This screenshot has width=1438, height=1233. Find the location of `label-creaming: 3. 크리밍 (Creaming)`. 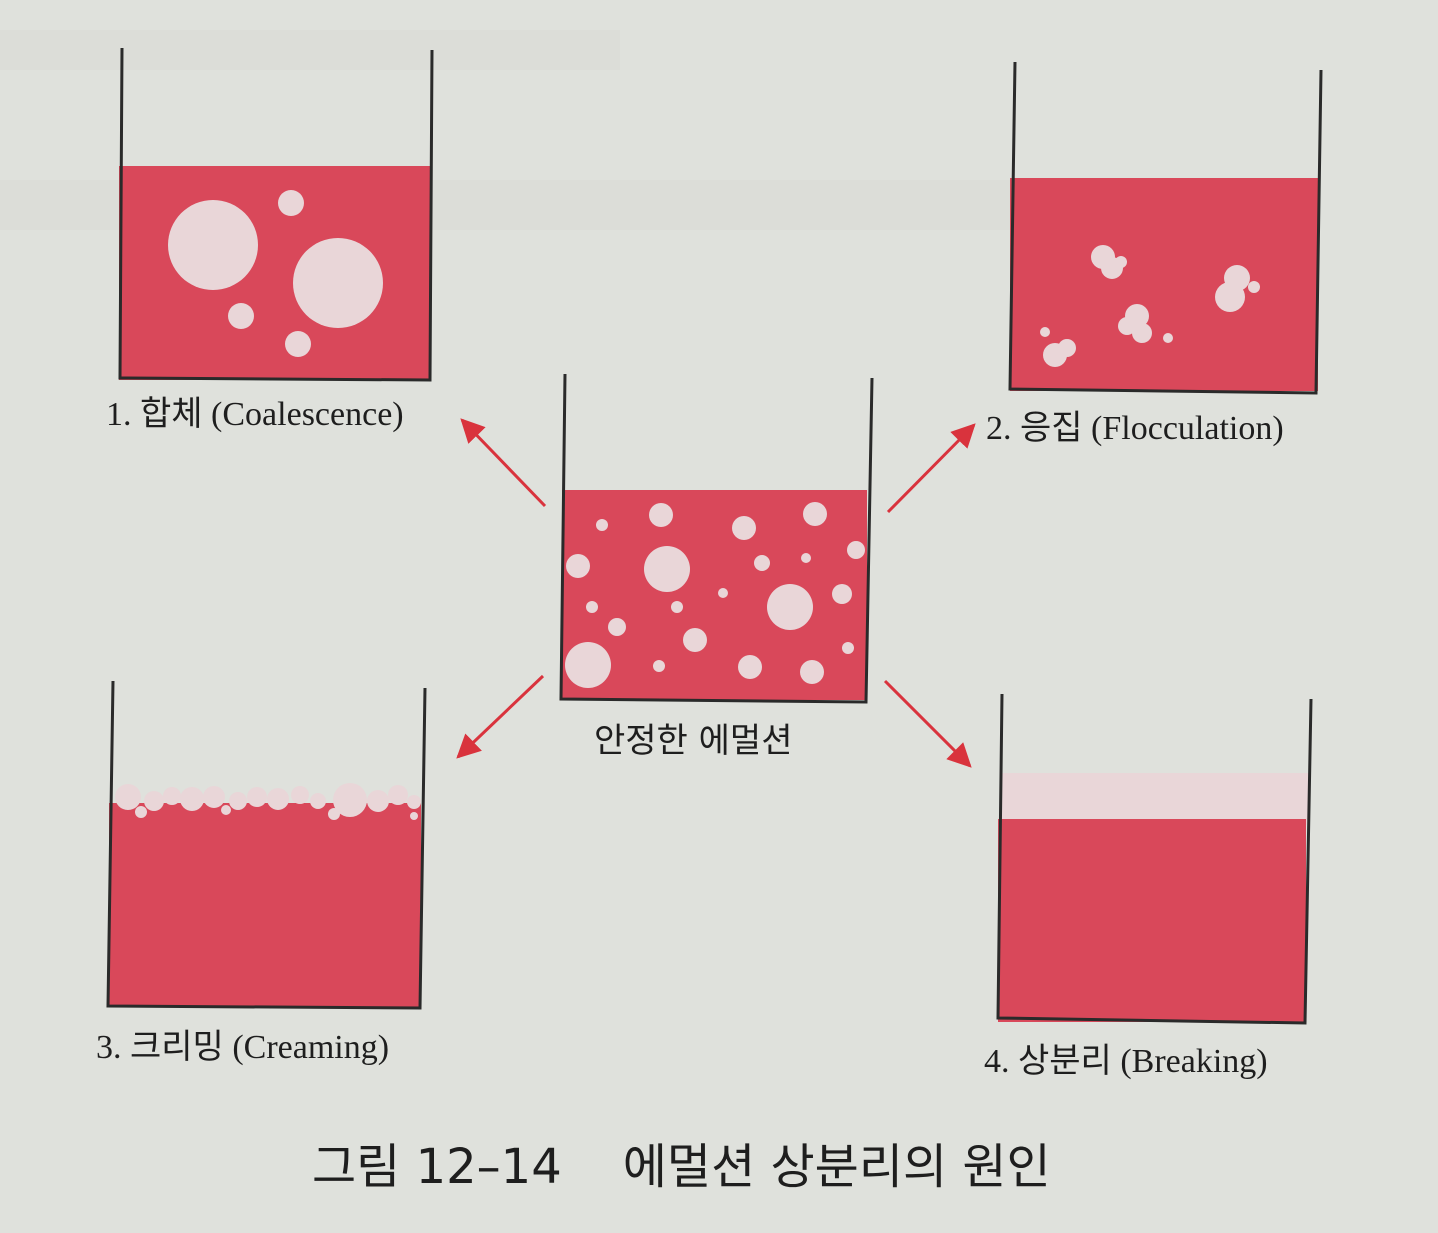

label-creaming: 3. 크리밍 (Creaming) is located at coordinates (242, 1047).